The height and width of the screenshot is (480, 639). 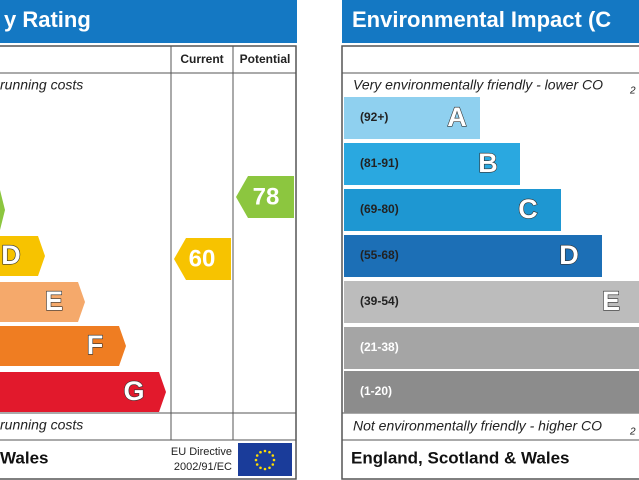 What do you see at coordinates (201, 59) in the screenshot?
I see `column-header: Current` at bounding box center [201, 59].